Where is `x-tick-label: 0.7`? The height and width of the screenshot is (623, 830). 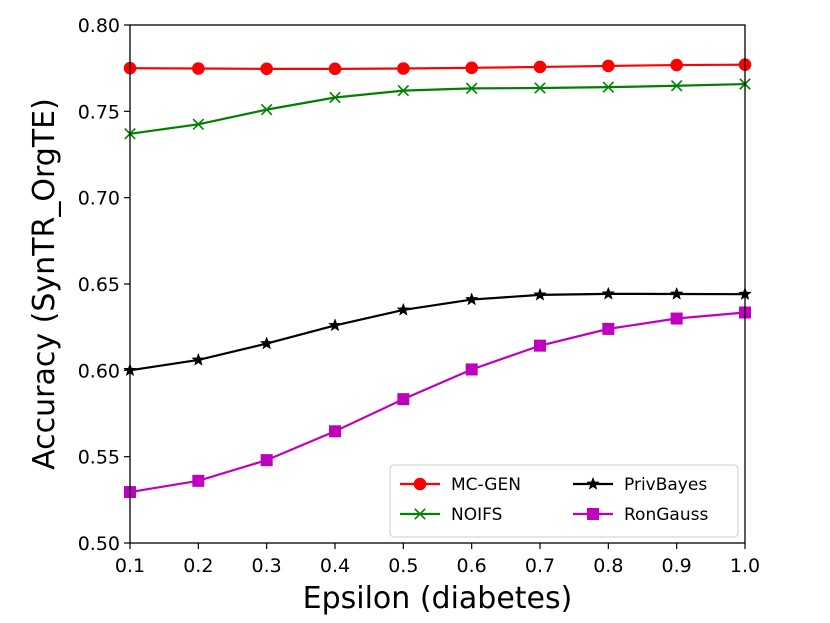
x-tick-label: 0.7 is located at coordinates (540, 566).